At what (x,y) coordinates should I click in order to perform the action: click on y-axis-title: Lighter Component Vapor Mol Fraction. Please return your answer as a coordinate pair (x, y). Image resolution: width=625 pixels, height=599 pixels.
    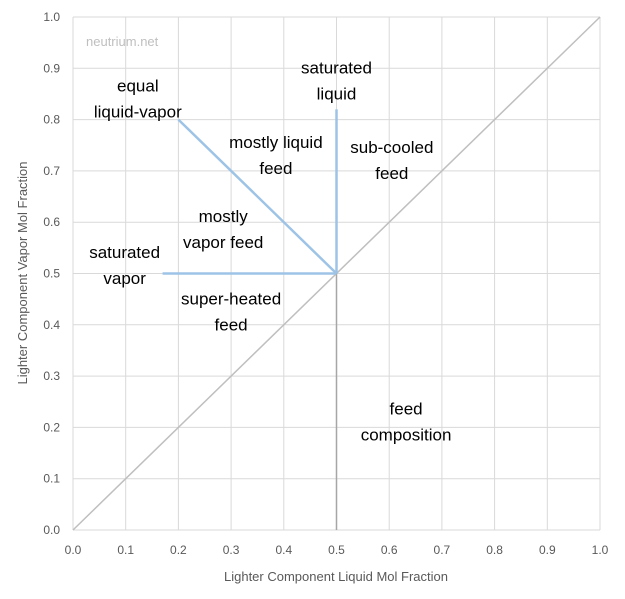
    Looking at the image, I should click on (22, 272).